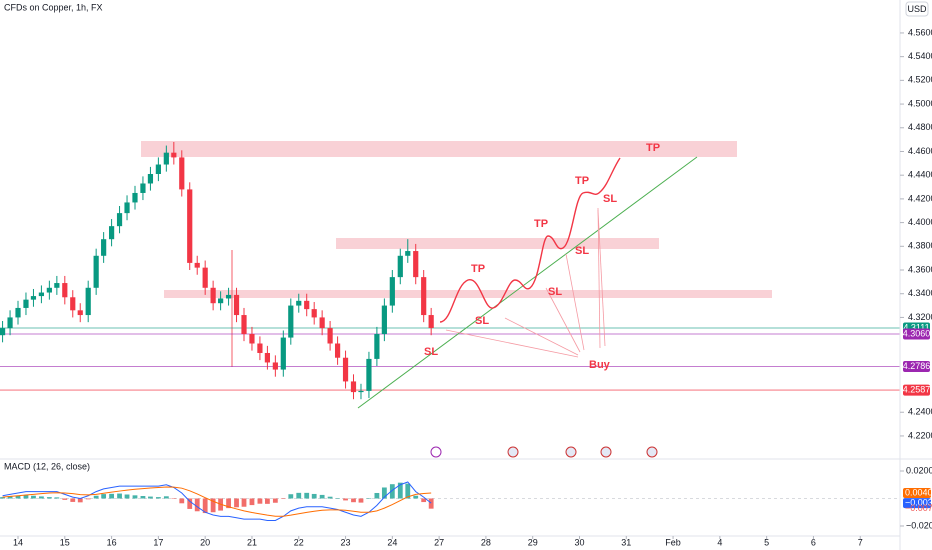  I want to click on x-tick-label: 20, so click(205, 542).